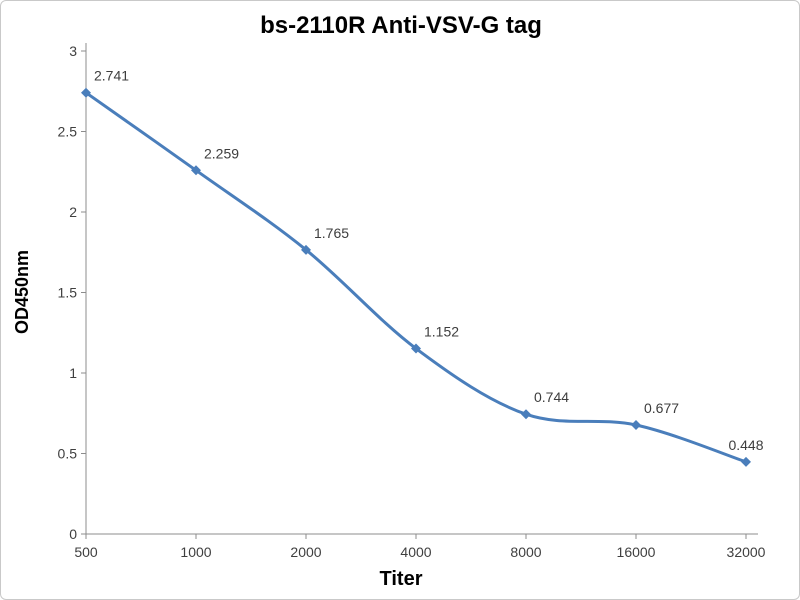 This screenshot has height=600, width=800. Describe the element at coordinates (111, 76) in the screenshot. I see `data-point-label: 2.741` at that location.